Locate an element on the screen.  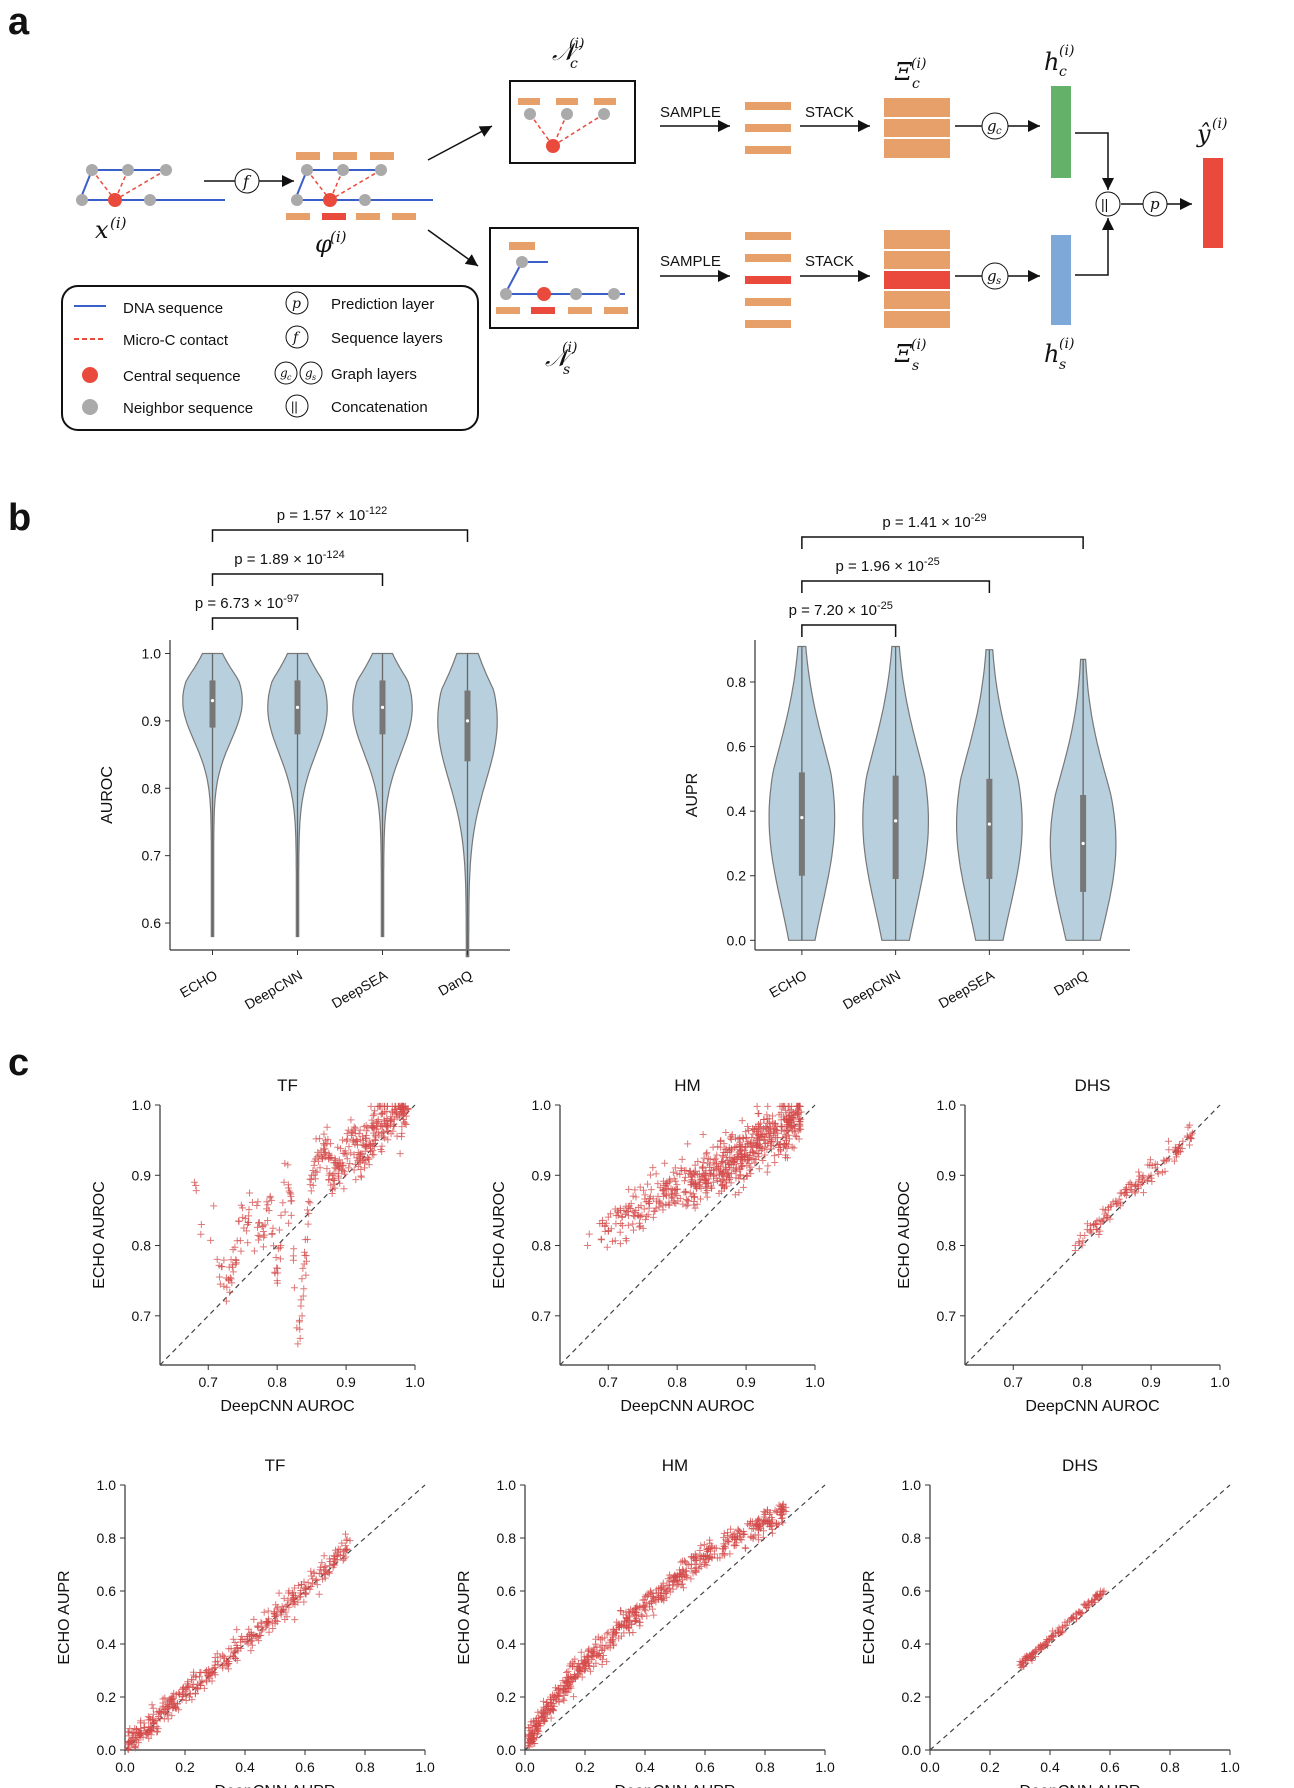
x-tick-label: DeepCNN is located at coordinates (871, 990).